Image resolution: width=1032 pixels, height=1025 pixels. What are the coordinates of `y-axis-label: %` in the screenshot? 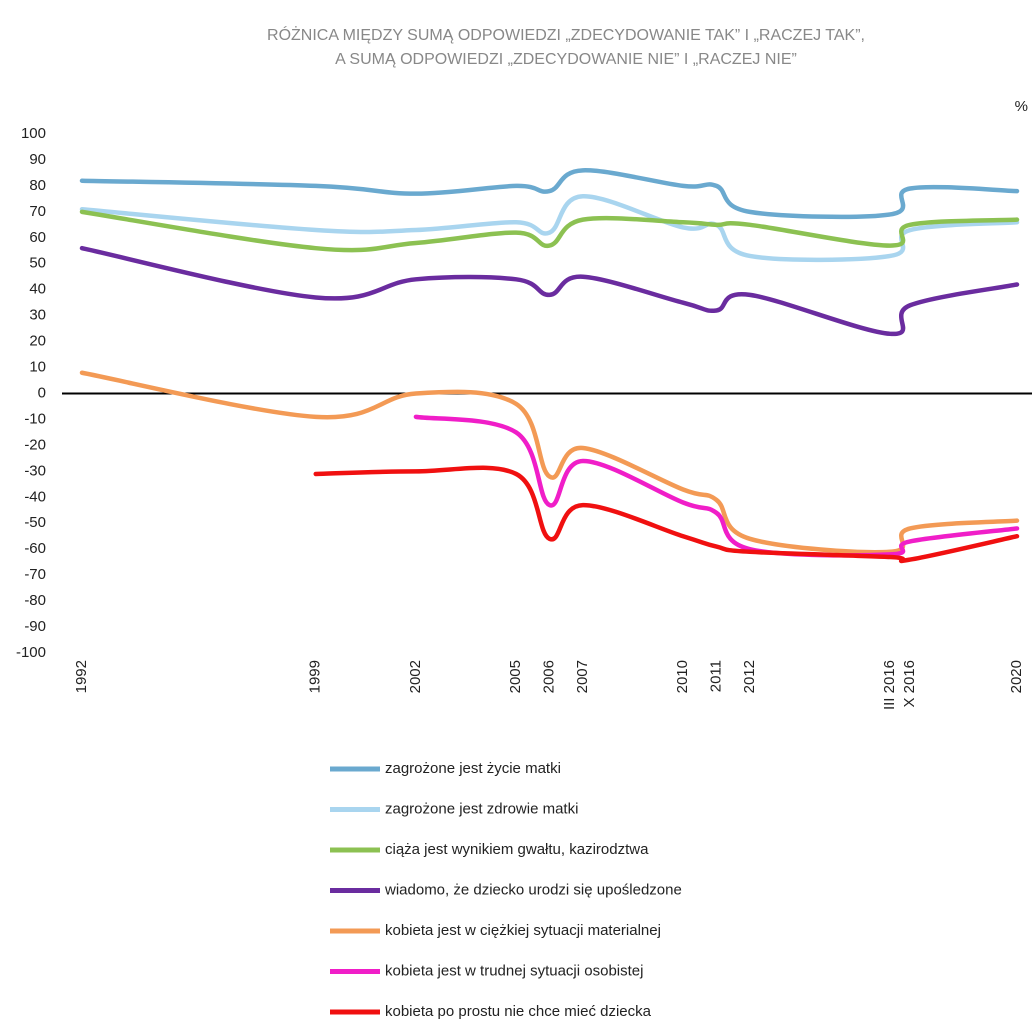 It's located at (1021, 106).